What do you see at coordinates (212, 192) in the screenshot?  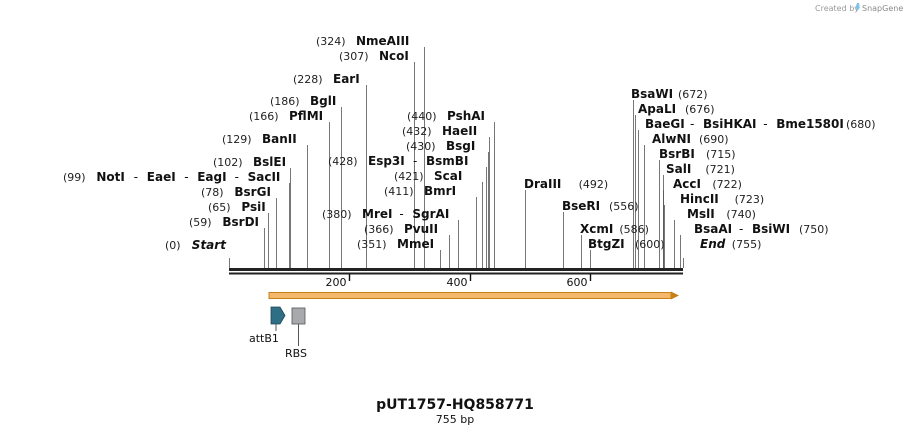 I see `enzyme-position: (78)` at bounding box center [212, 192].